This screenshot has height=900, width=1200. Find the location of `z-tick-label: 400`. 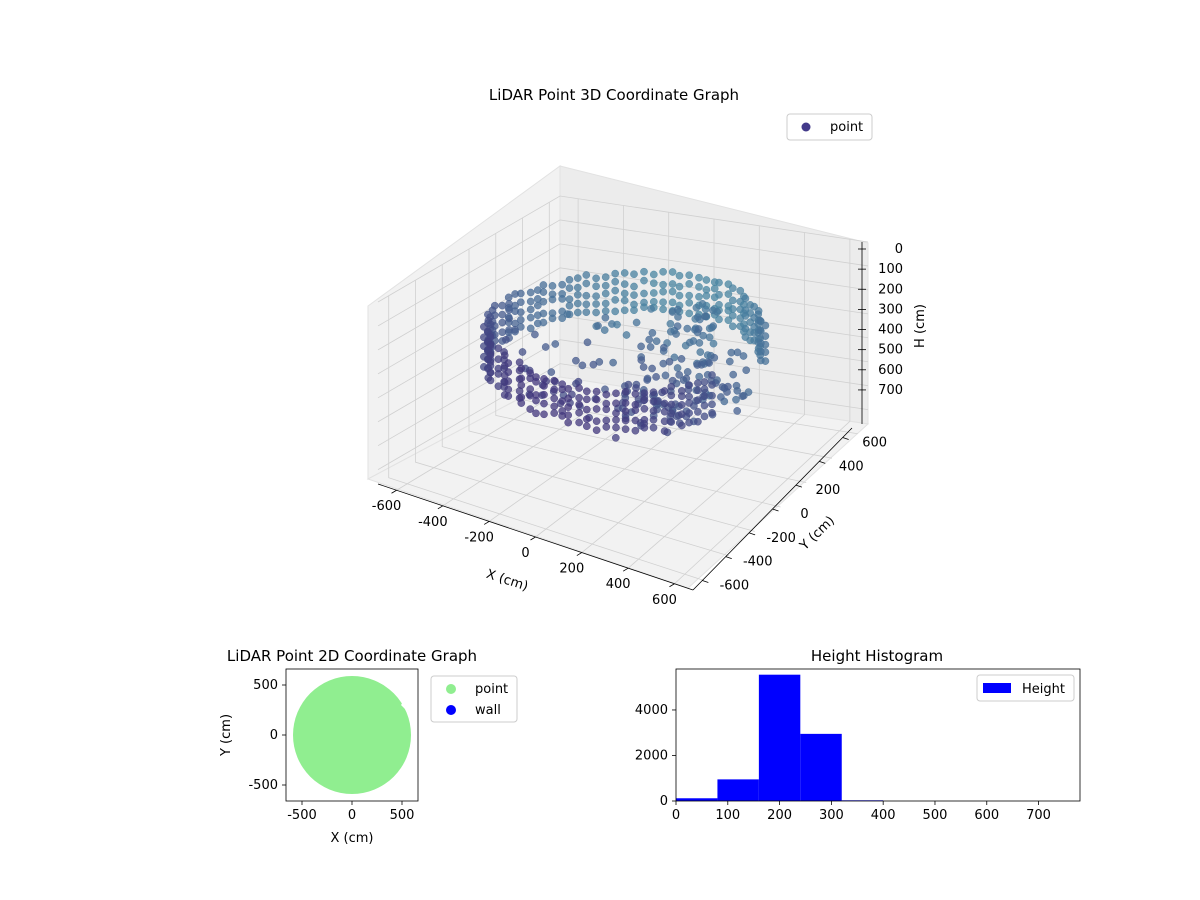

z-tick-label: 400 is located at coordinates (890, 330).